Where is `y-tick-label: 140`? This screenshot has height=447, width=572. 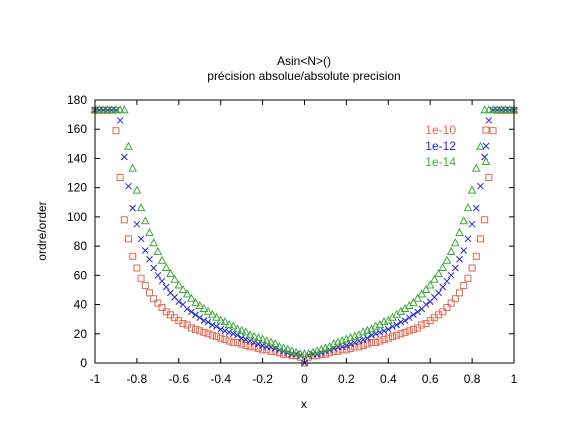 y-tick-label: 140 is located at coordinates (77, 158).